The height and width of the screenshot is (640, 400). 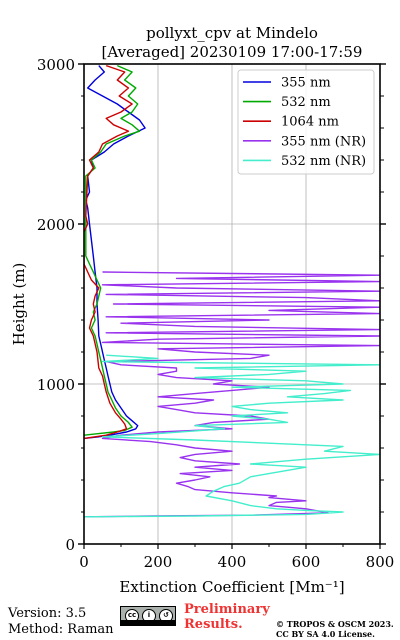 I want to click on legend-label: 355 nm (NR), so click(x=323, y=141).